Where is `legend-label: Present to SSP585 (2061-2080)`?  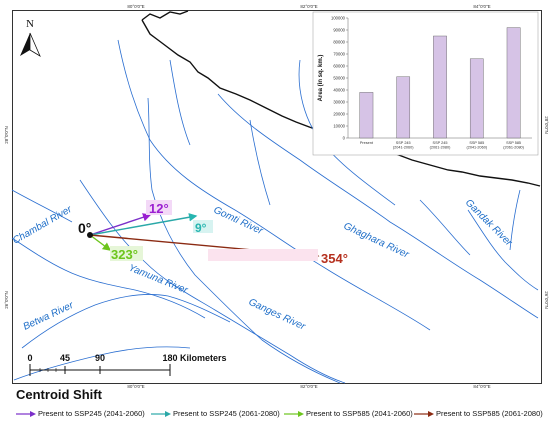
legend-label: Present to SSP585 (2061-2080) is located at coordinates (489, 413).